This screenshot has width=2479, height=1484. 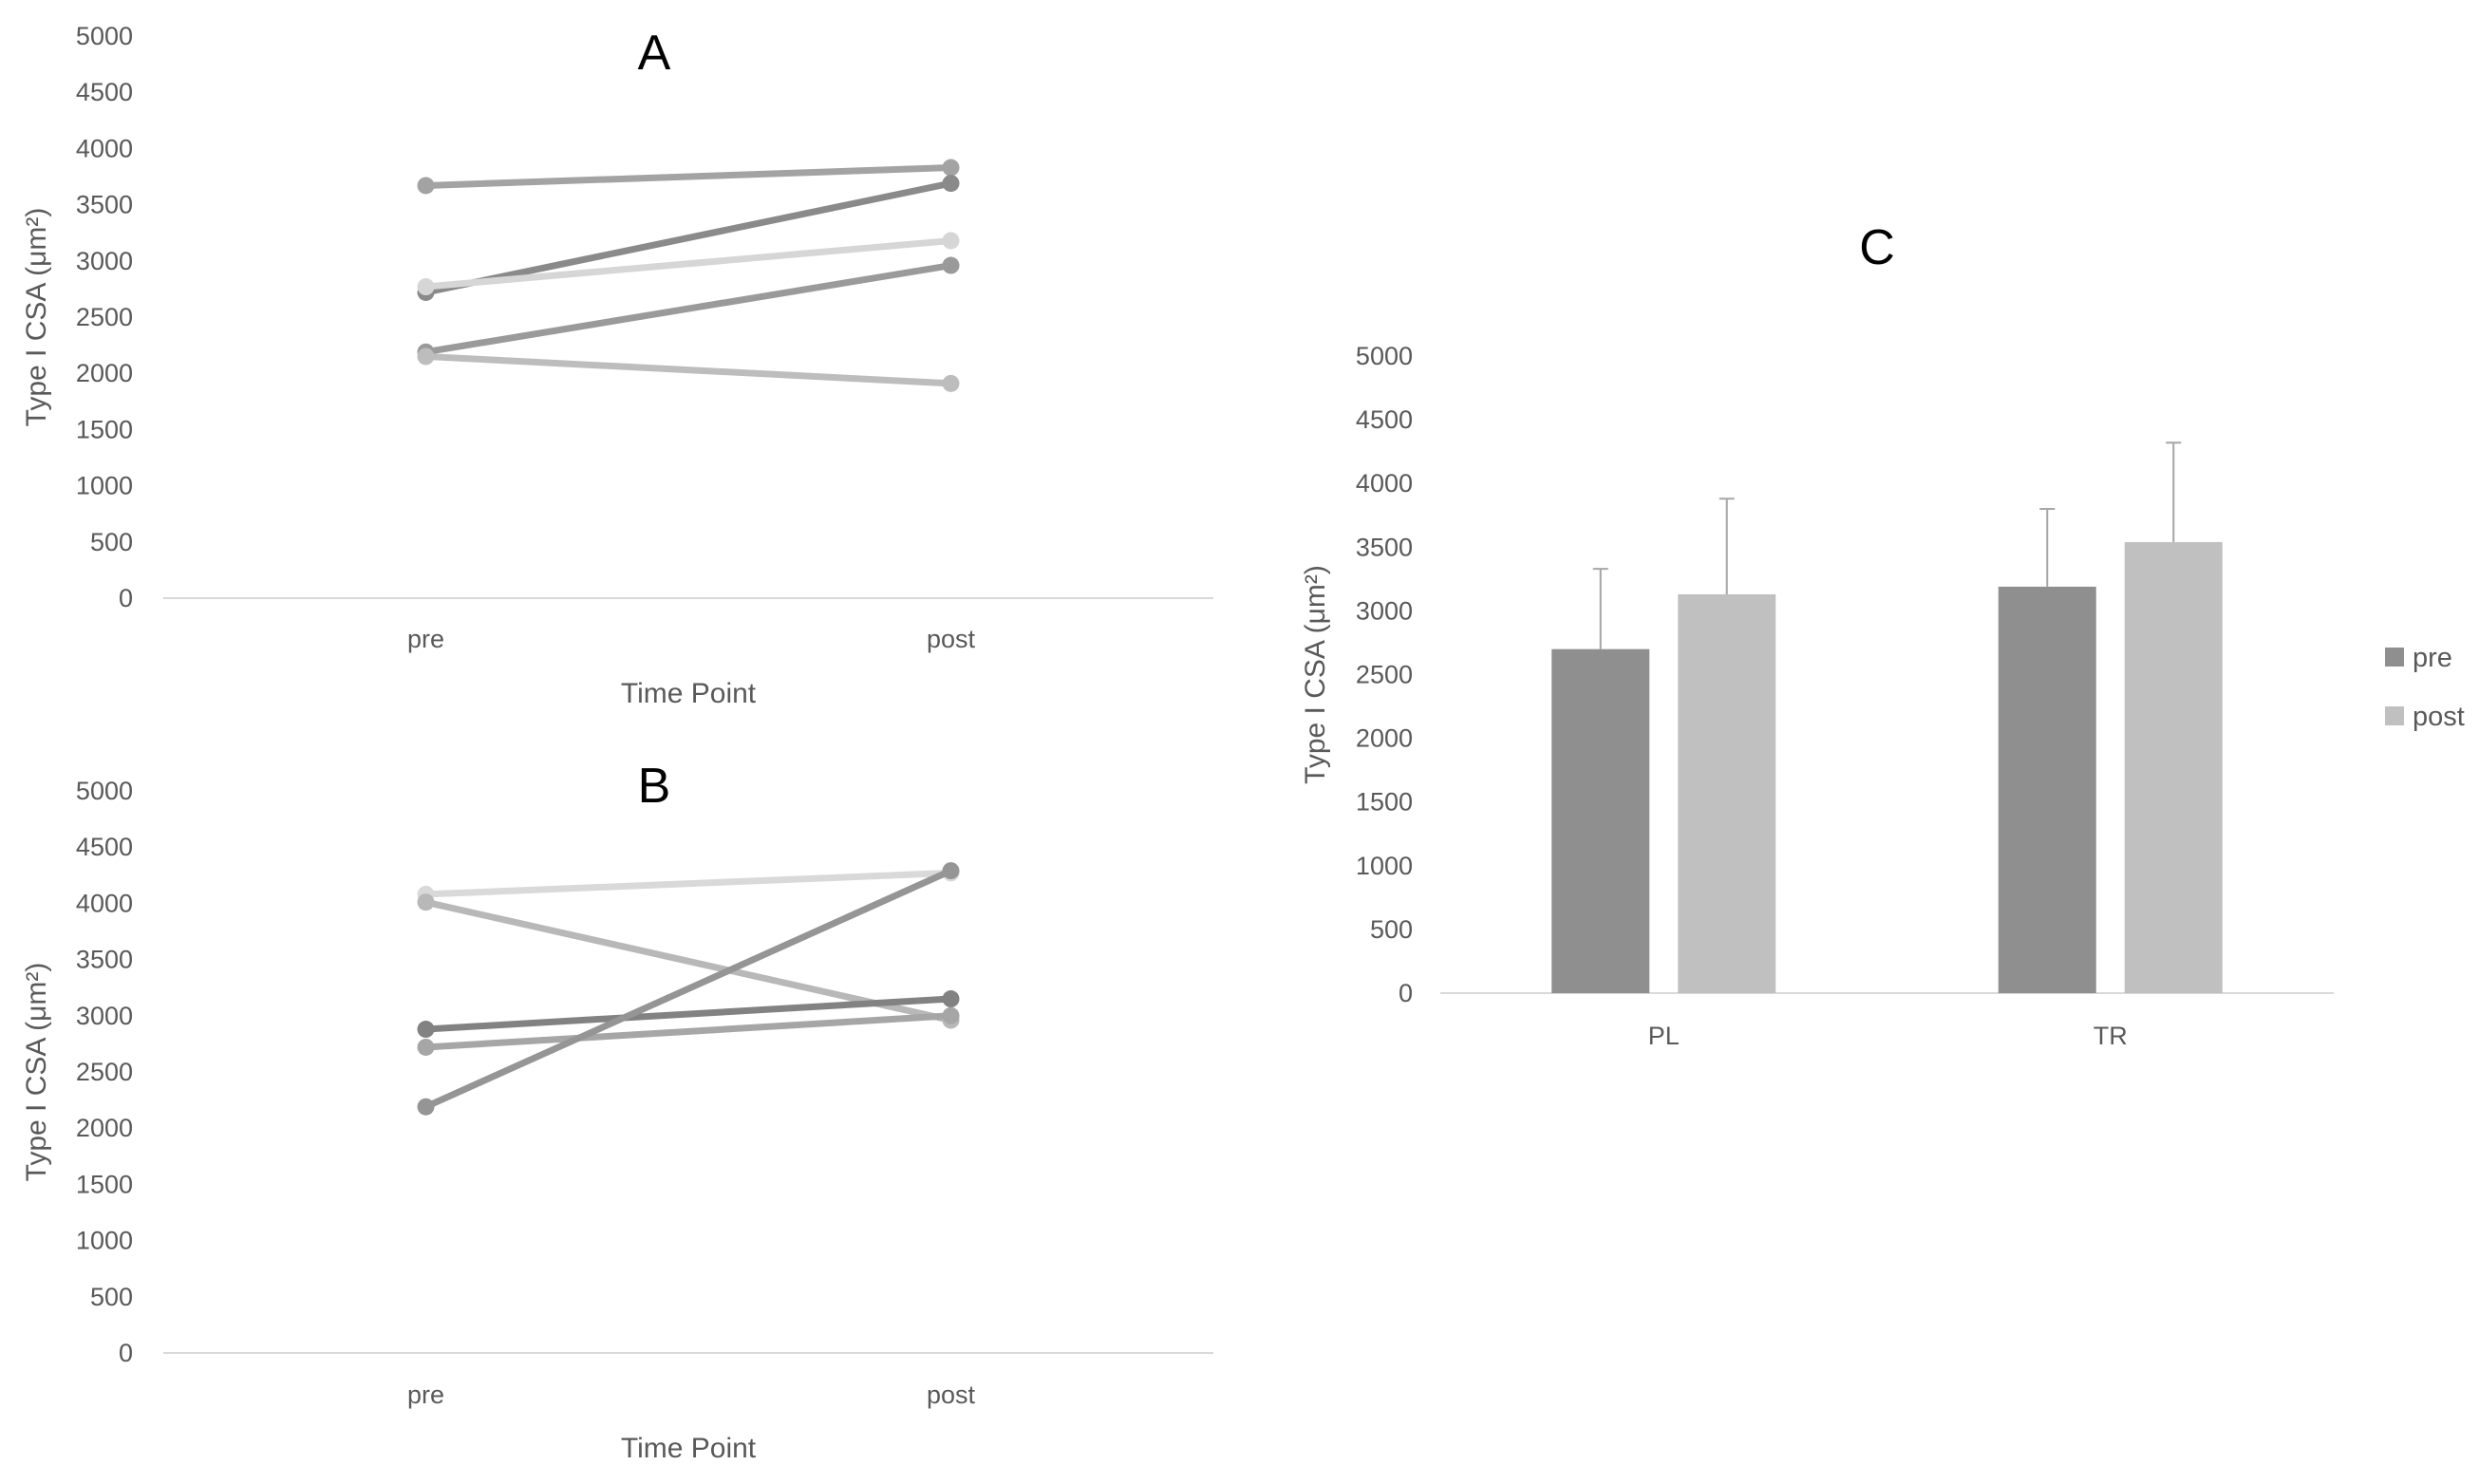 What do you see at coordinates (689, 1448) in the screenshot?
I see `panel-b-x-axis-title: Time Point` at bounding box center [689, 1448].